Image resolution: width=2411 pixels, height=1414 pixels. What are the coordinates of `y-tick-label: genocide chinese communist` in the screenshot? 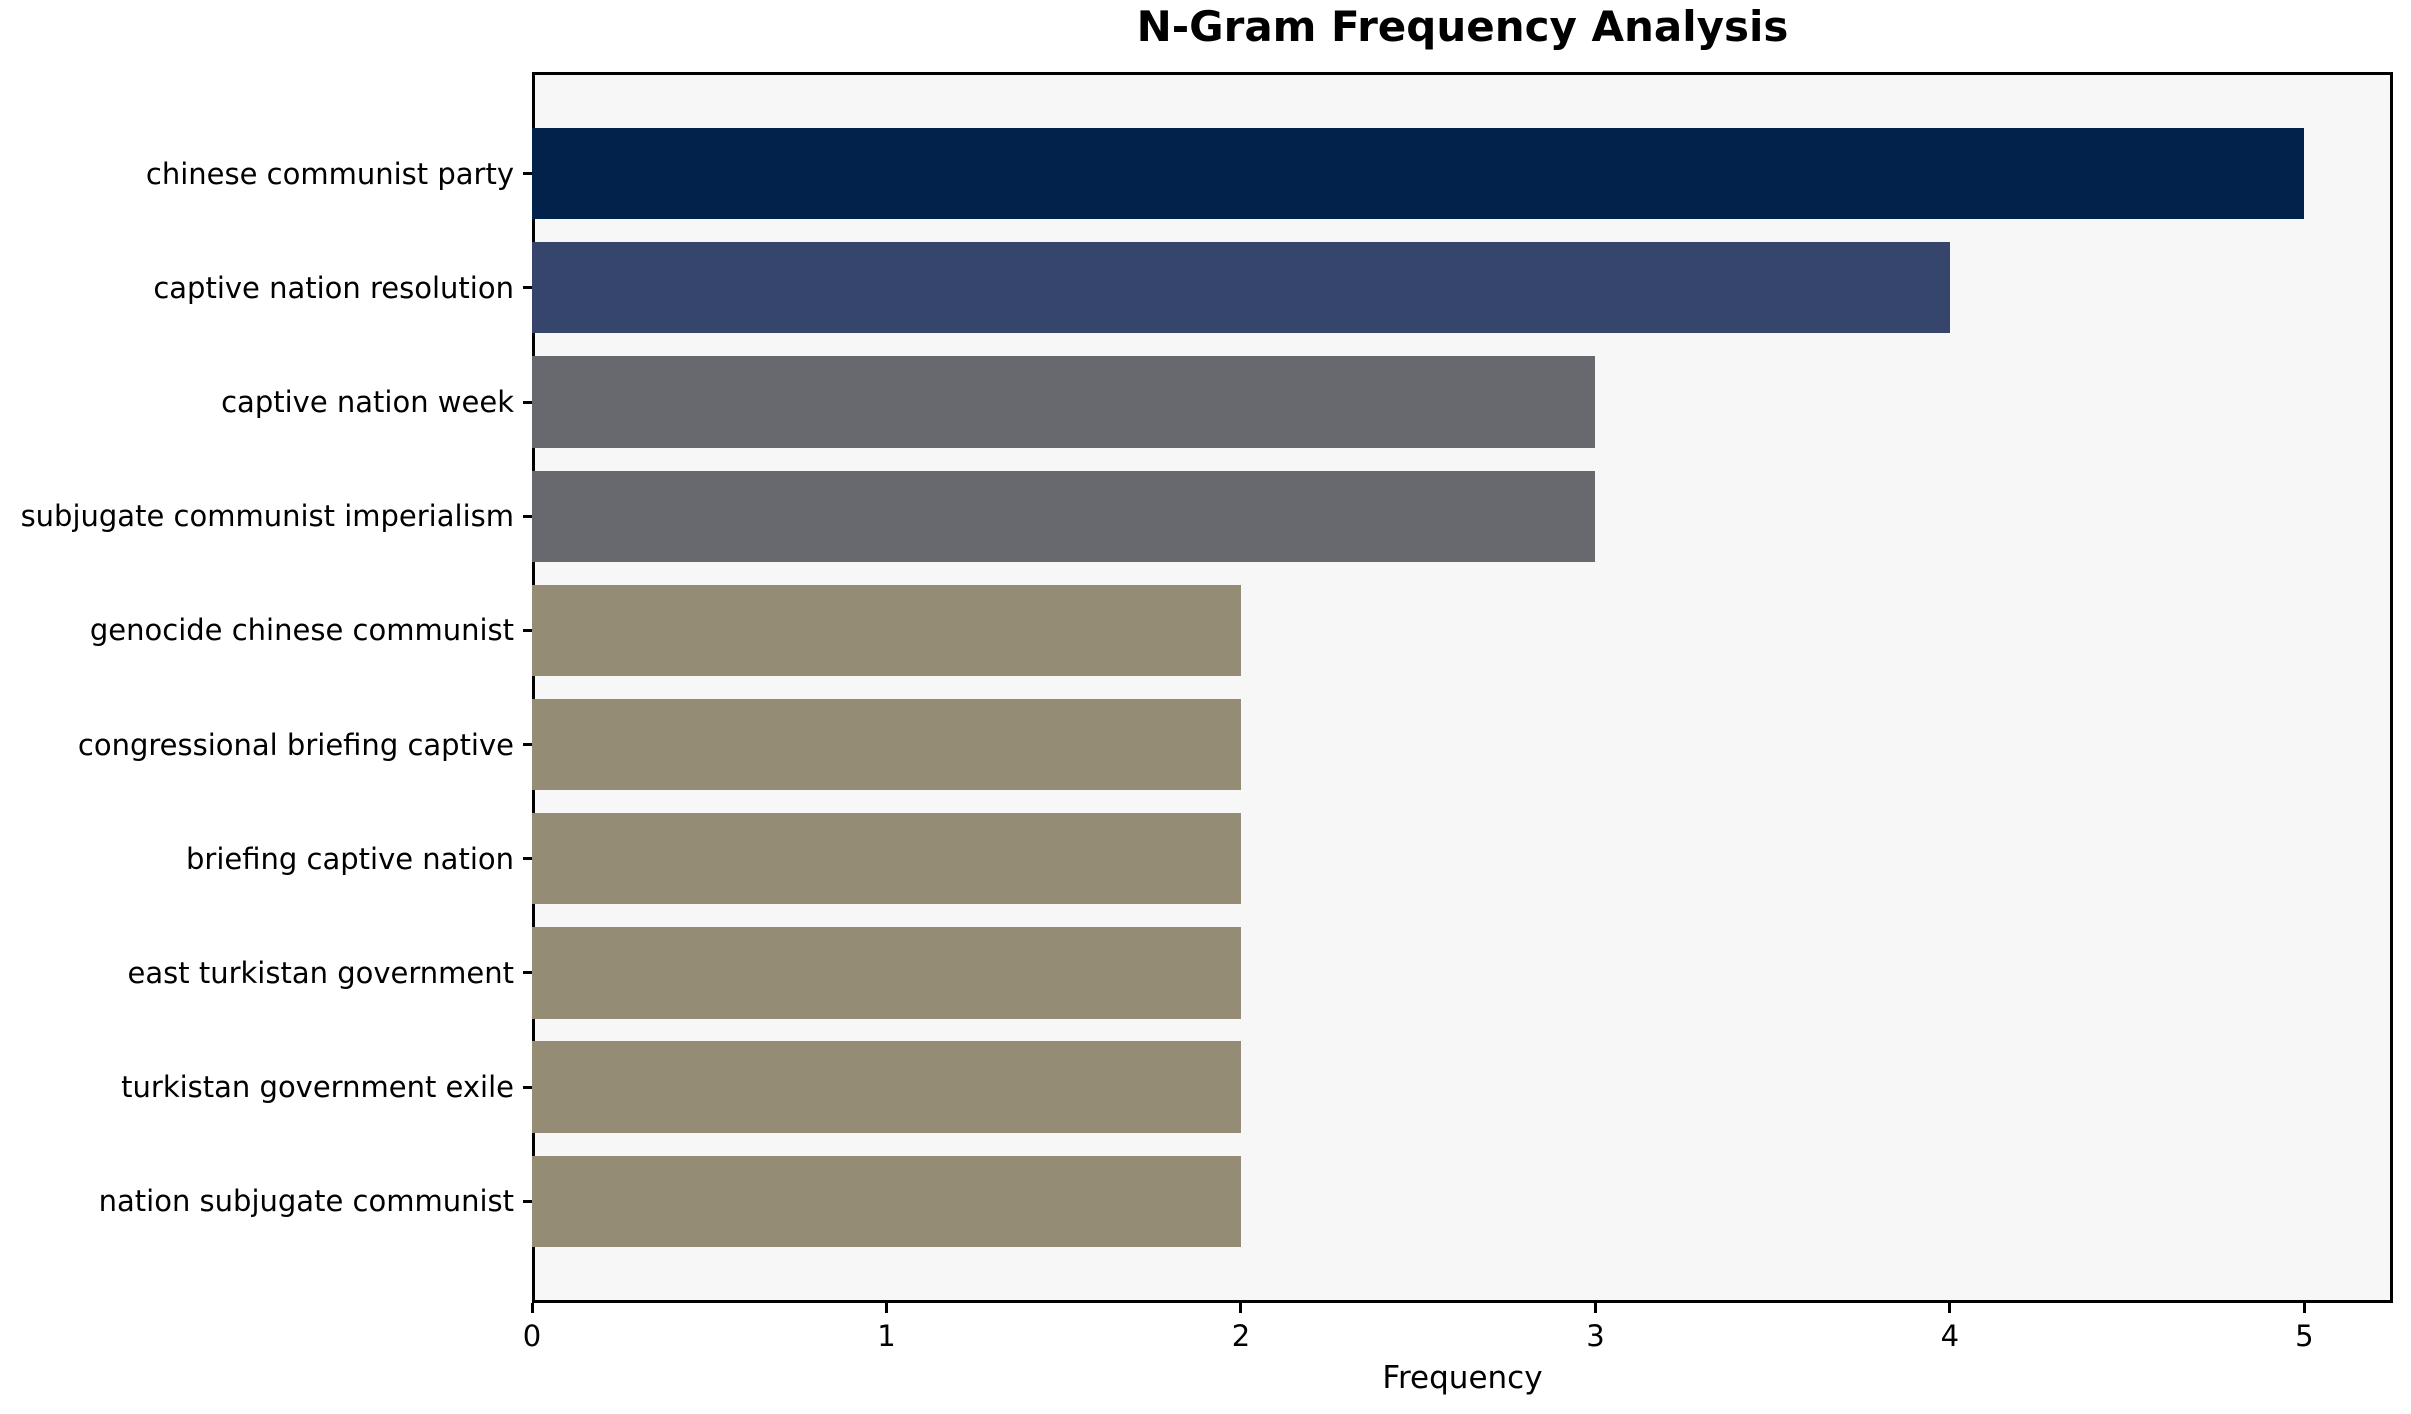 It's located at (301, 630).